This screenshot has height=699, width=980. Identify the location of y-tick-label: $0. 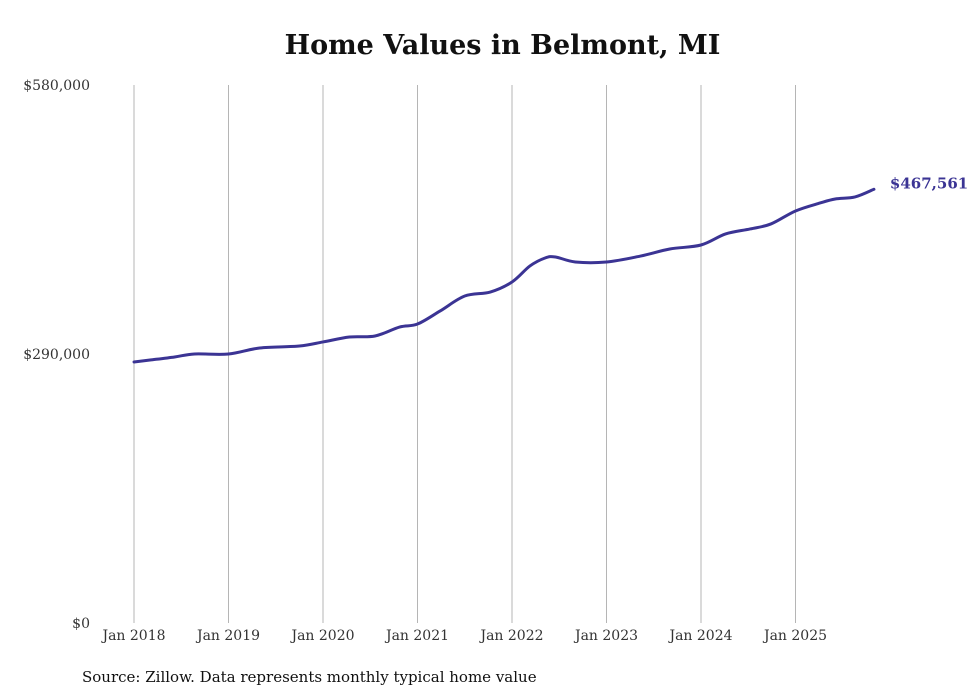
(81, 624).